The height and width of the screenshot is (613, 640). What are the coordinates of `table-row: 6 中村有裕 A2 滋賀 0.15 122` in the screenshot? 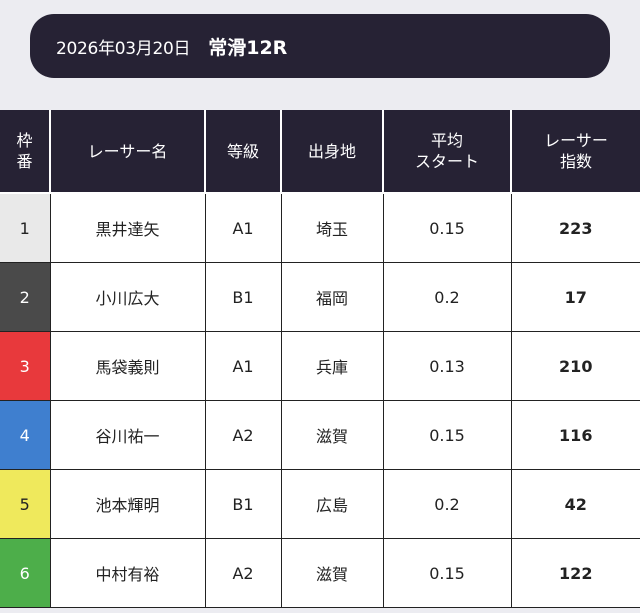 It's located at (320, 573).